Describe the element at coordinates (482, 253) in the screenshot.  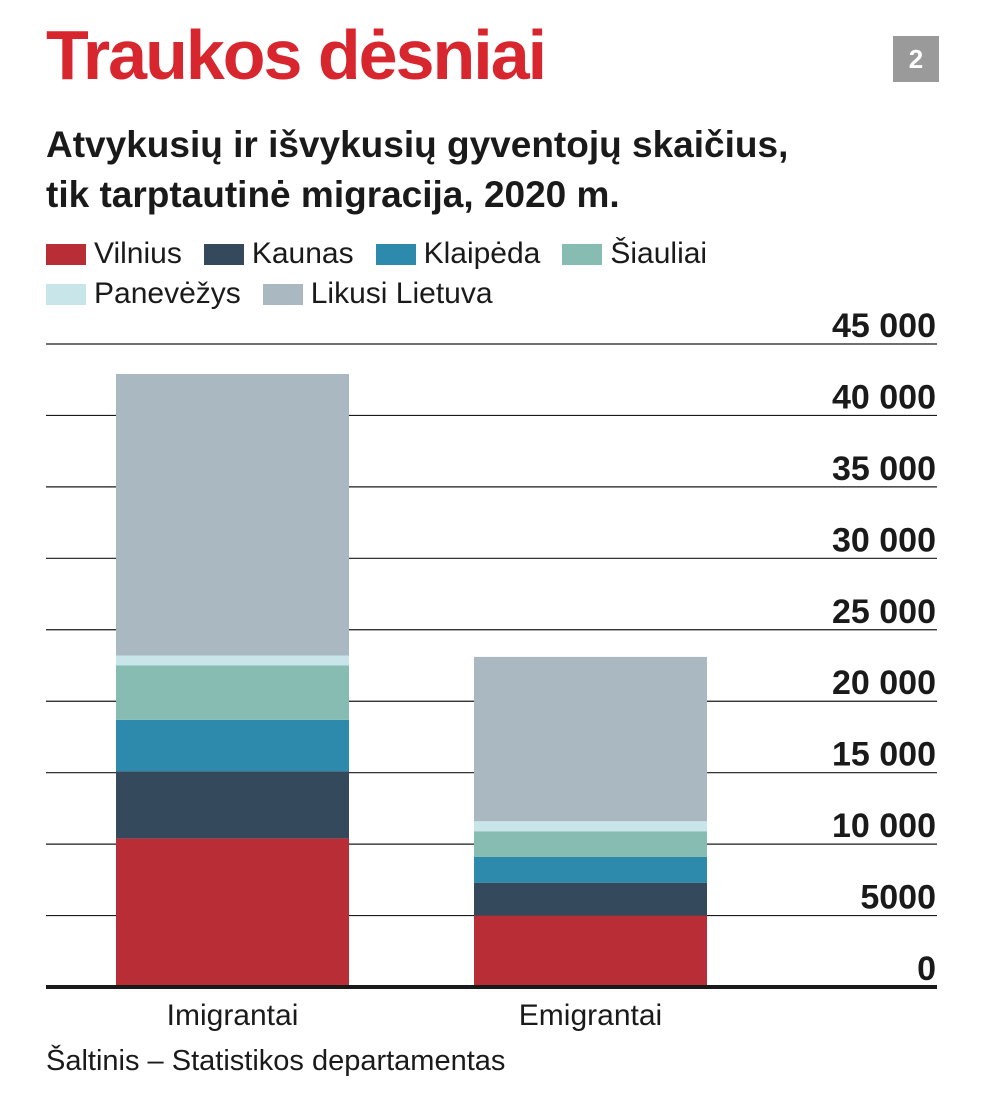
I see `legend-label-klaipeda: Klaipėda` at that location.